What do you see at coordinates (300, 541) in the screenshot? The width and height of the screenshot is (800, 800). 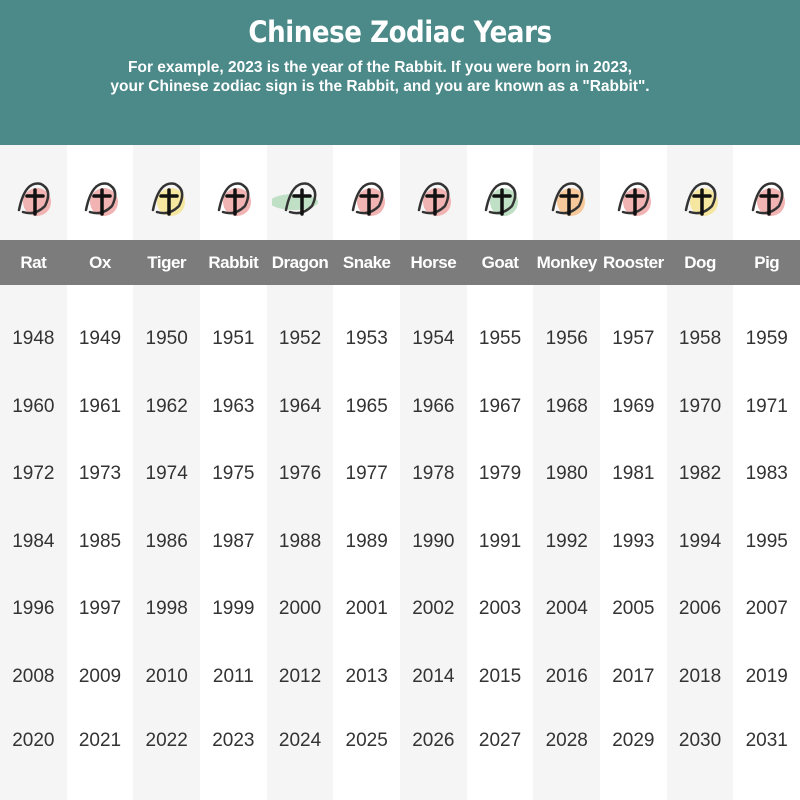 I see `year-cell: 1988` at bounding box center [300, 541].